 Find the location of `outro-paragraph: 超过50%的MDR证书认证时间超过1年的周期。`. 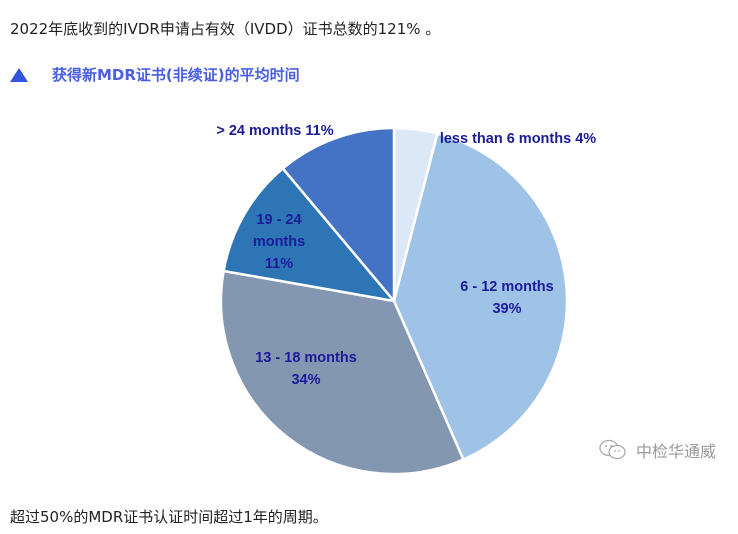

outro-paragraph: 超过50%的MDR证书认证时间超过1年的周期。 is located at coordinates (169, 517).